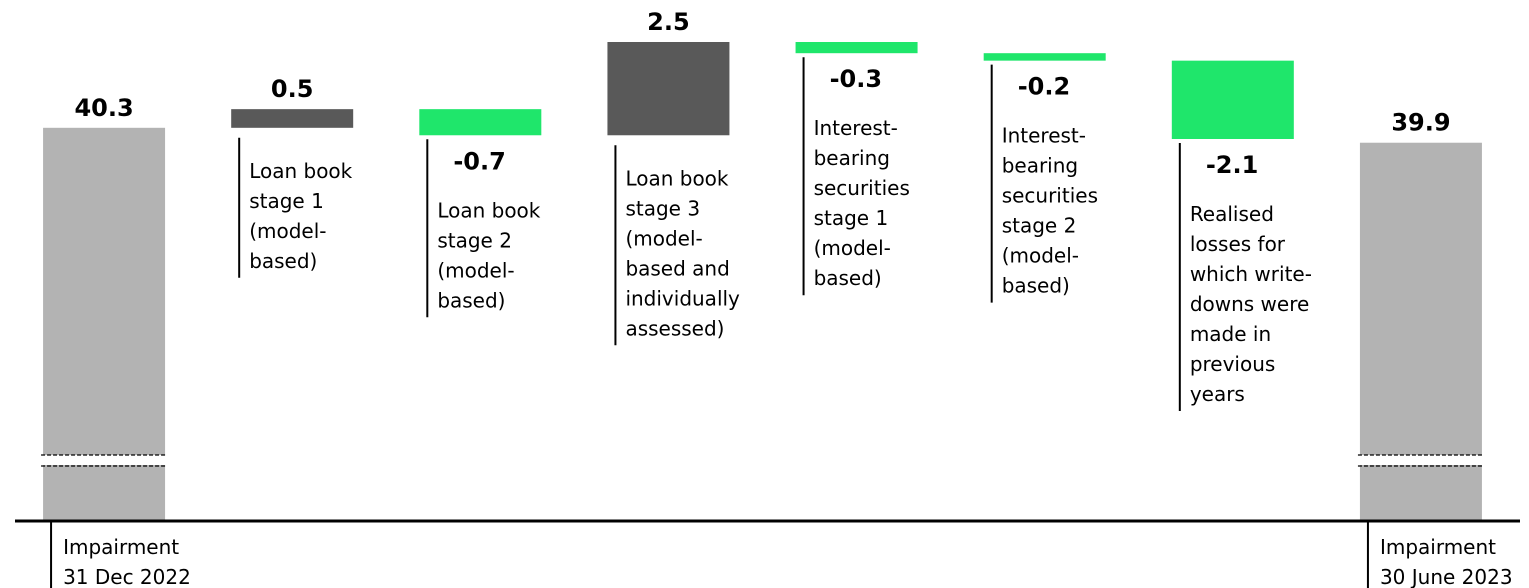 Image resolution: width=1529 pixels, height=588 pixels. Describe the element at coordinates (1250, 304) in the screenshot. I see `category-label: downs were` at that location.